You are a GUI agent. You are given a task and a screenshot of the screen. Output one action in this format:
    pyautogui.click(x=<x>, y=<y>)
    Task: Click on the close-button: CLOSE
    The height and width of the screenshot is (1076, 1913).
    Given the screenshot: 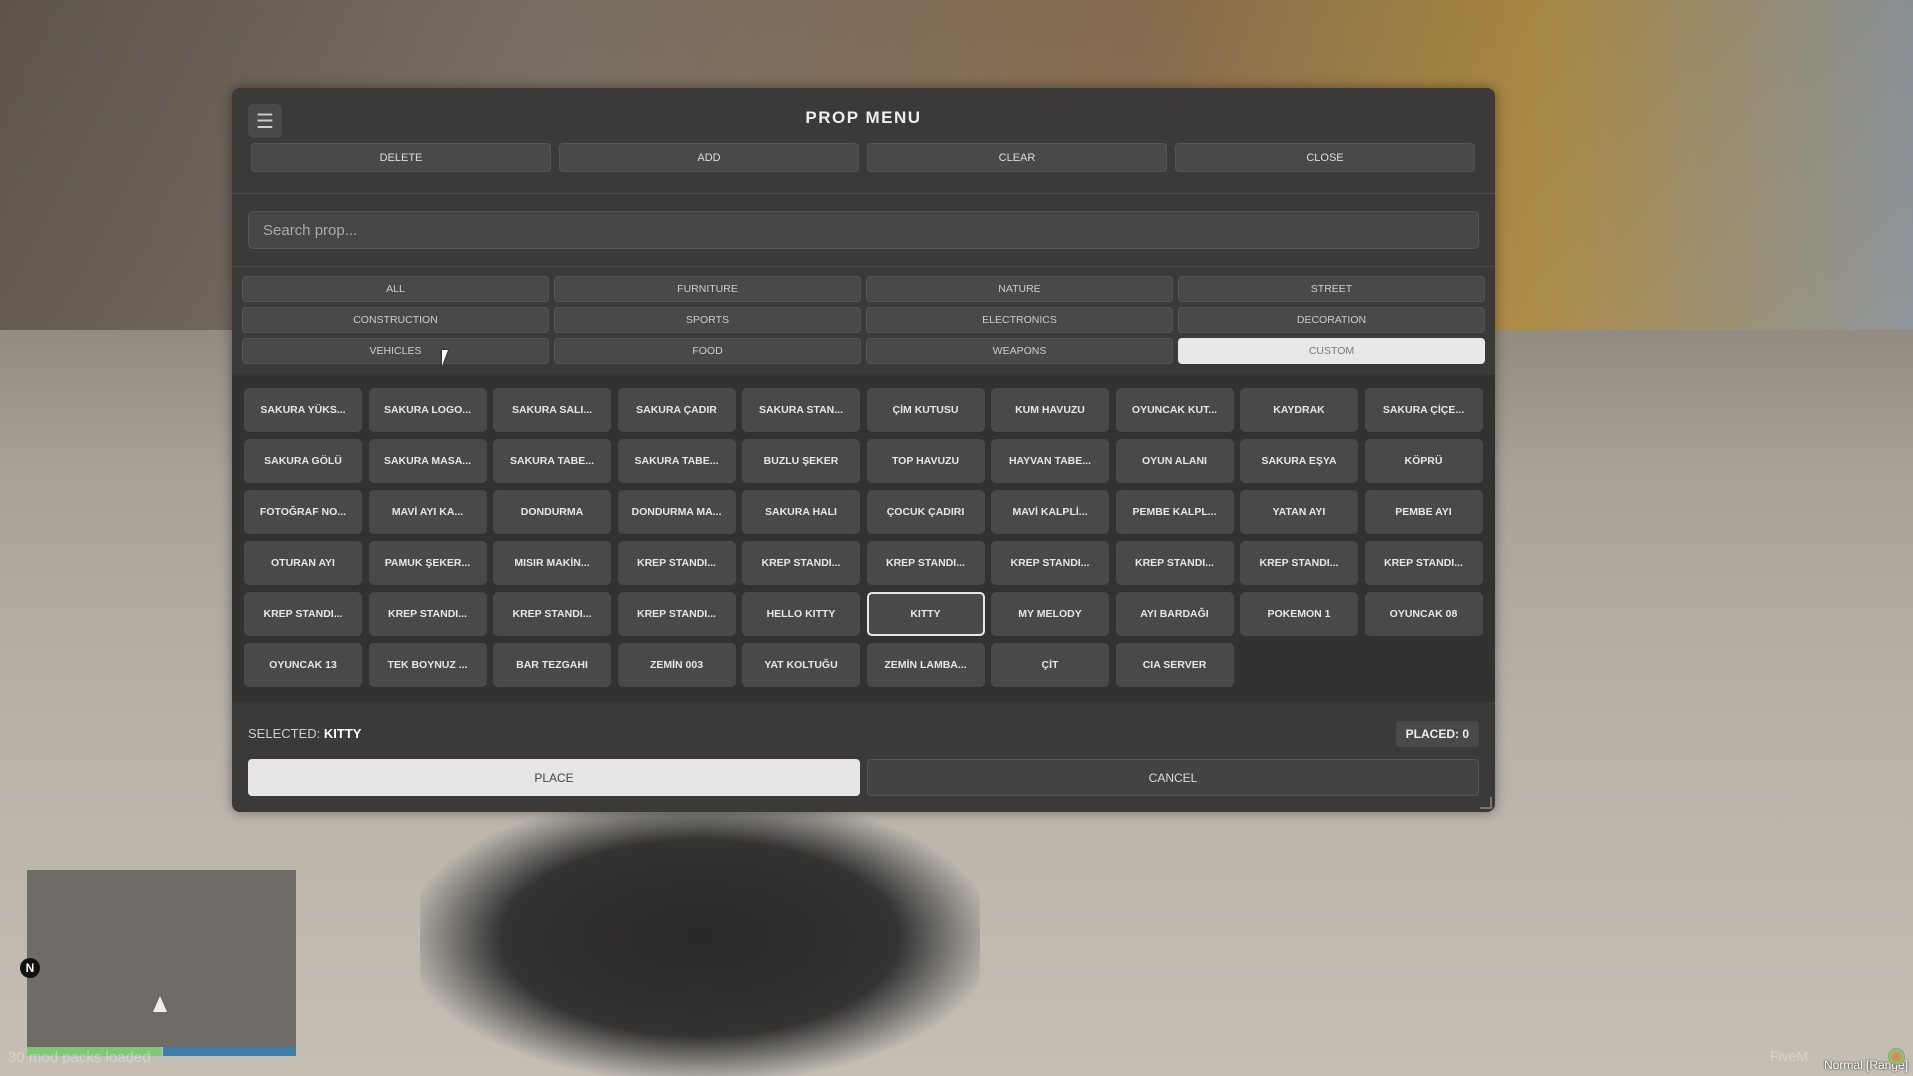 What is the action you would take?
    pyautogui.click(x=1325, y=157)
    